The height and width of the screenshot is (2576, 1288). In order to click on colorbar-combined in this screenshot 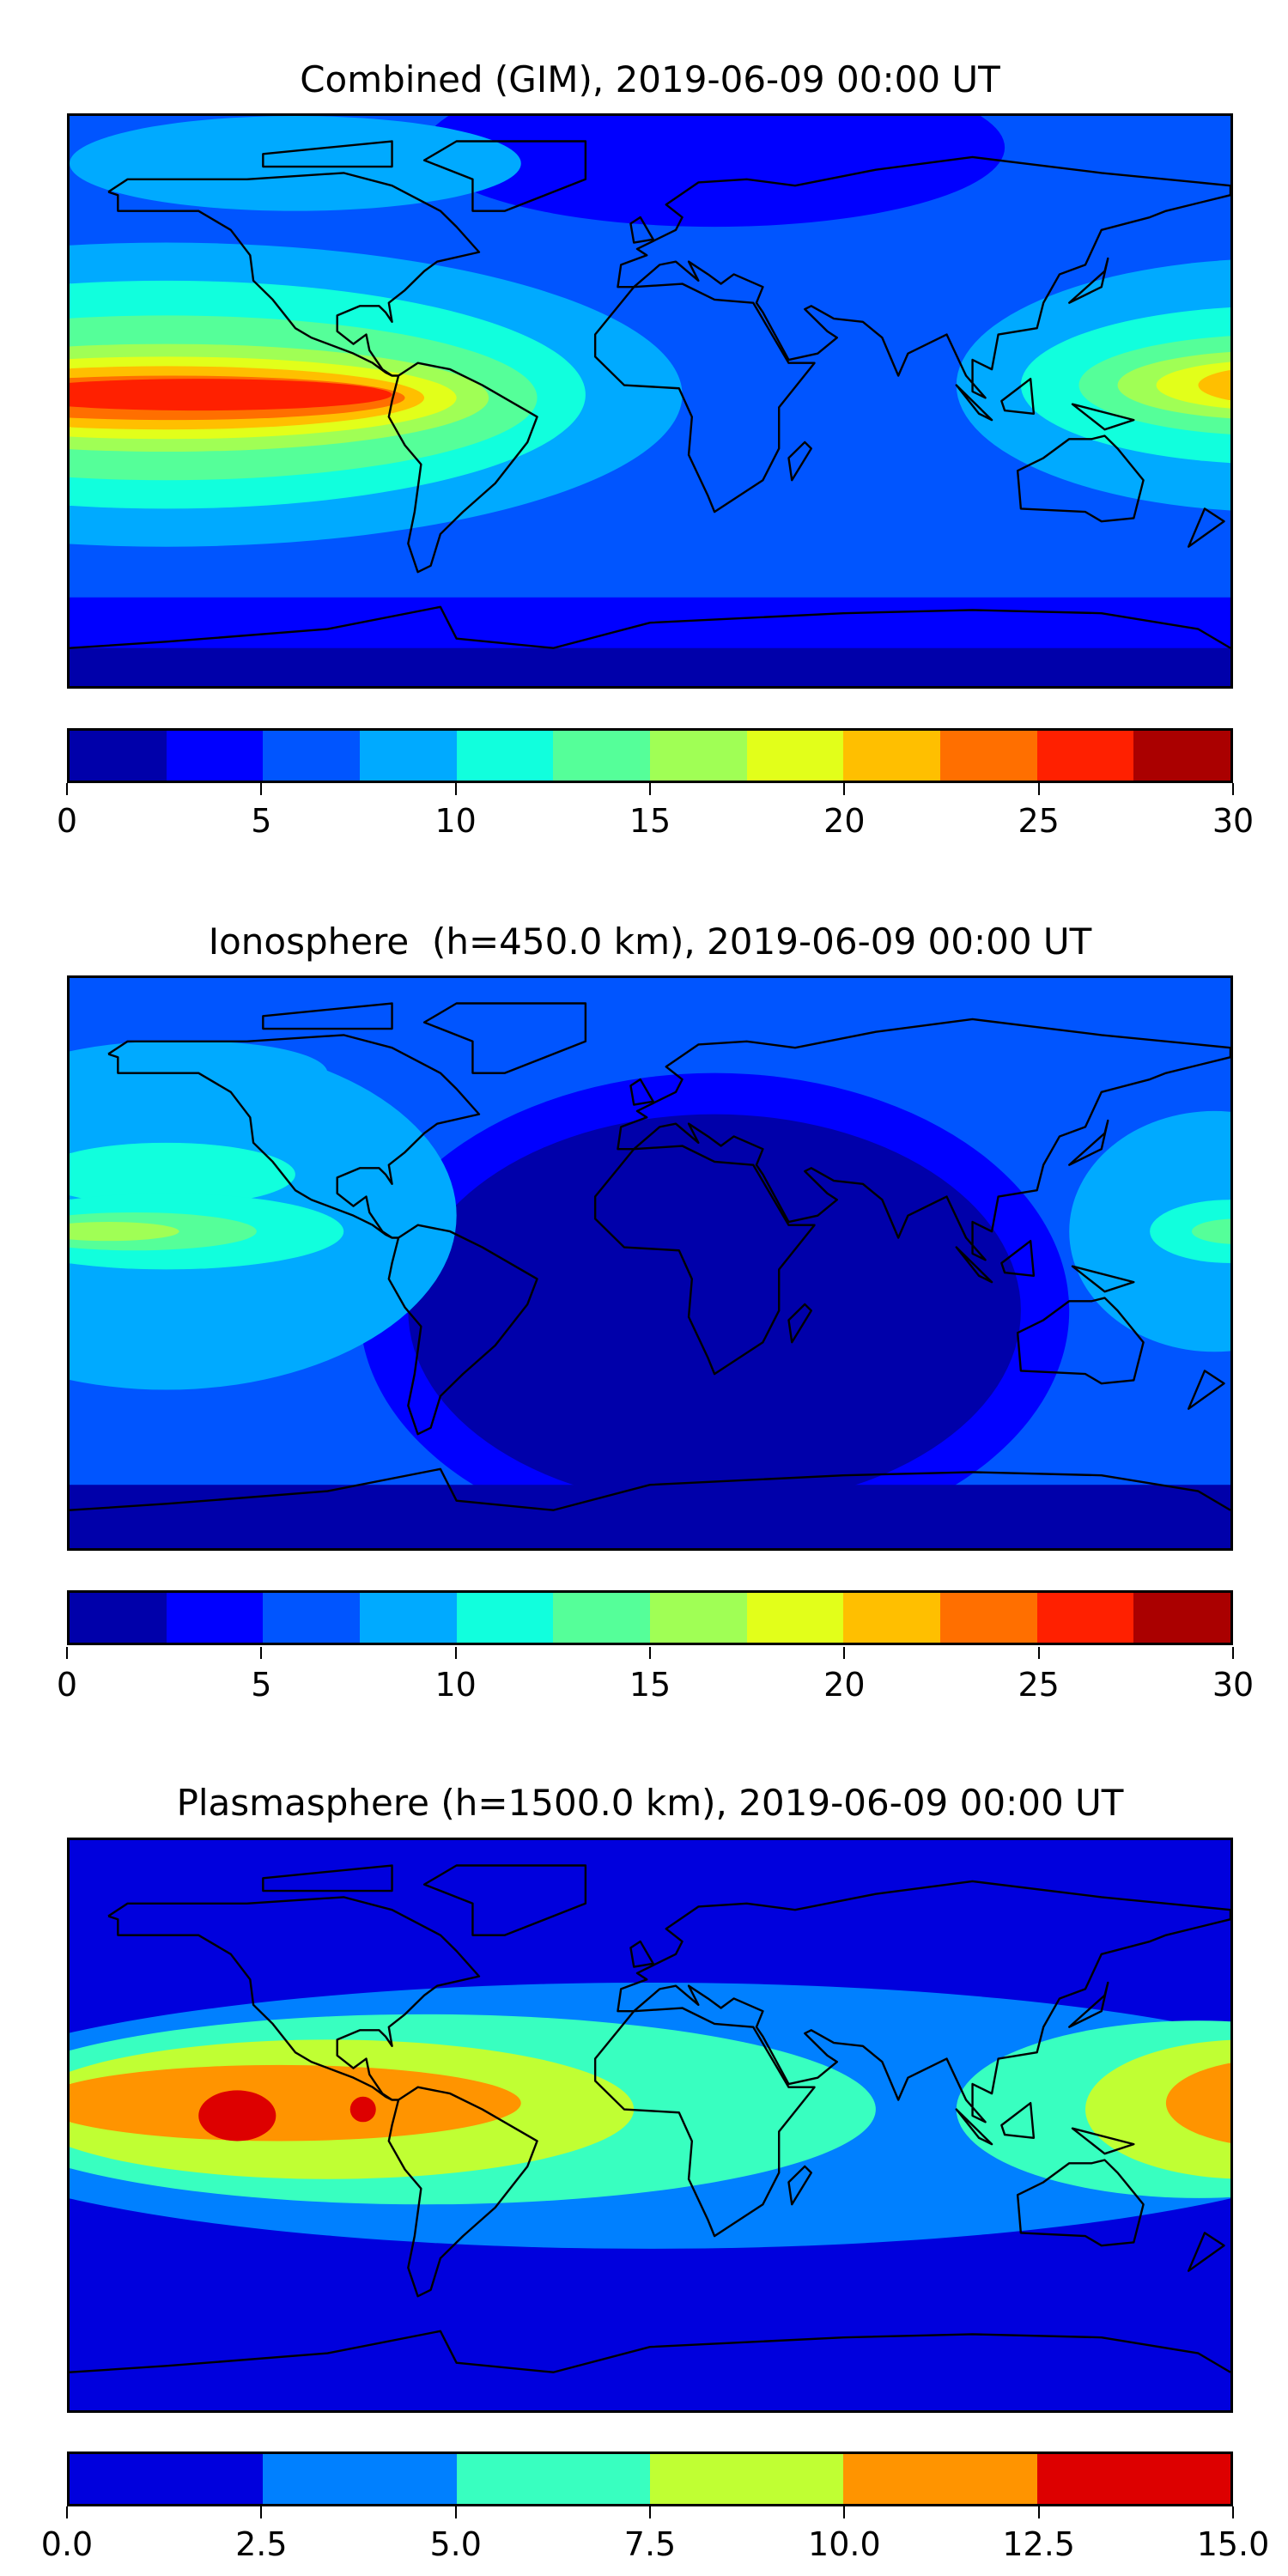, I will do `click(650, 755)`.